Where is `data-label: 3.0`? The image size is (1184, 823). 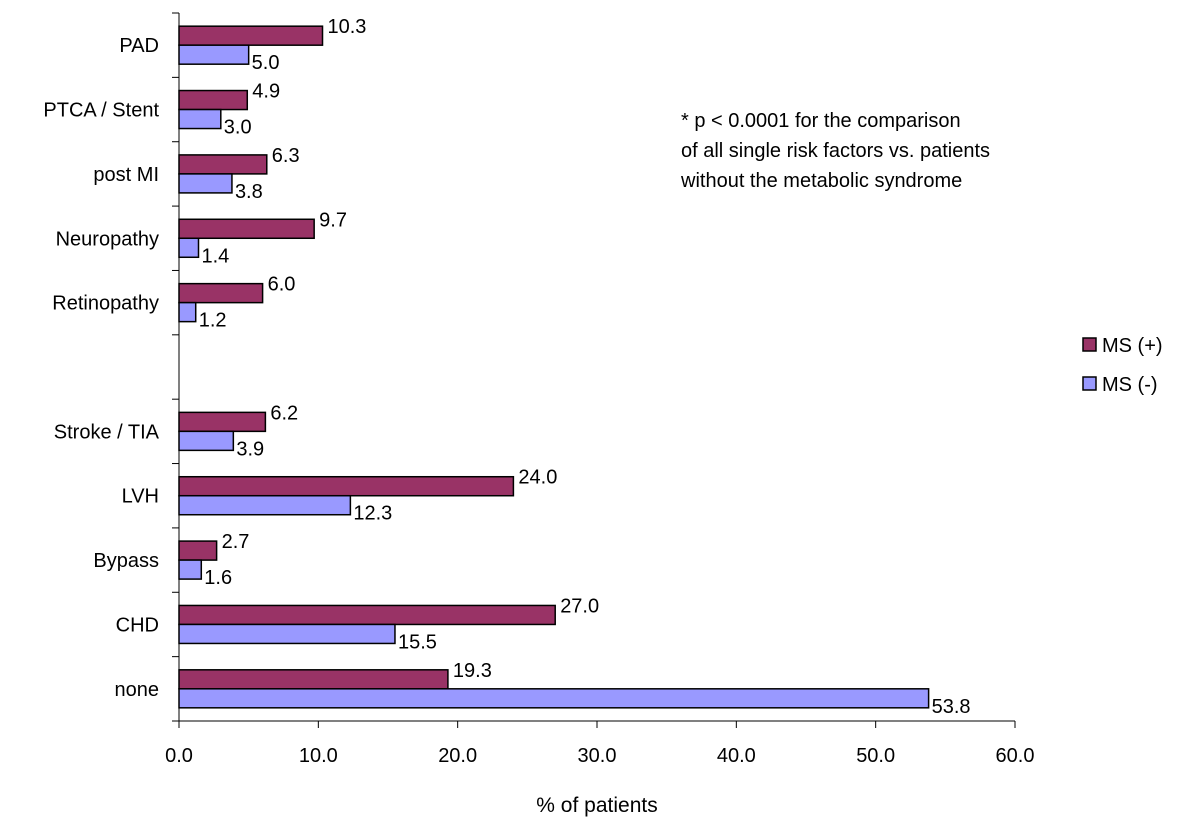 data-label: 3.0 is located at coordinates (238, 128).